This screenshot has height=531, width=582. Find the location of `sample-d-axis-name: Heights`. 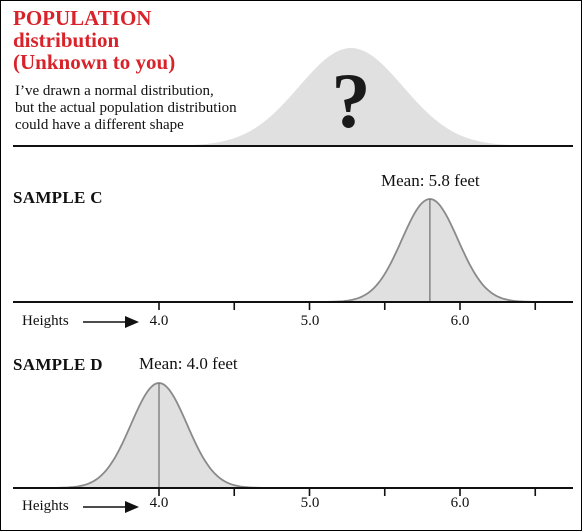

sample-d-axis-name: Heights is located at coordinates (45, 506).